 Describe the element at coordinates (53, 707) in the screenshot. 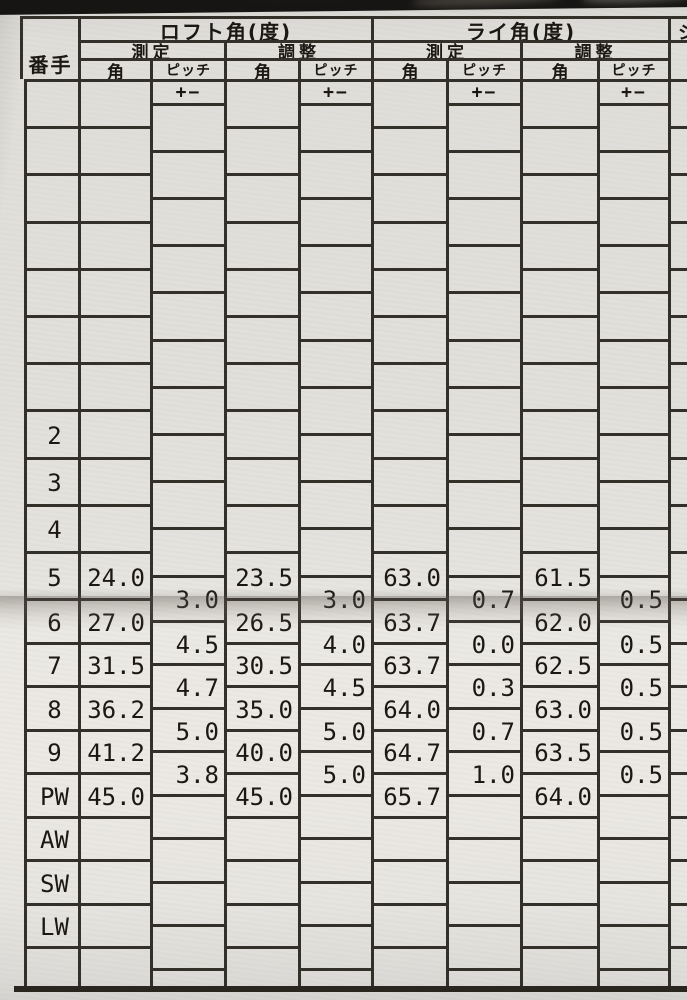

I see `club-number-cell: 8` at that location.